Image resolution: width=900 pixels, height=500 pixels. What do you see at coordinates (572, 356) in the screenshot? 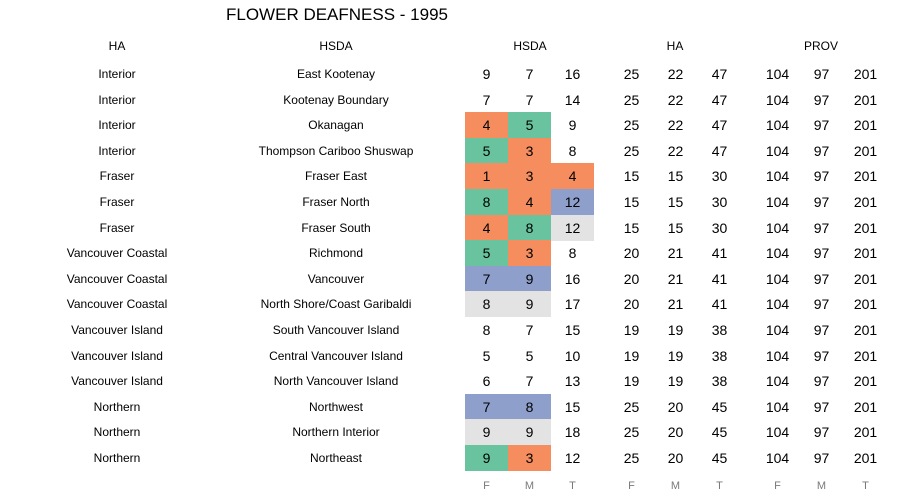
I see `value-cell: 10` at bounding box center [572, 356].